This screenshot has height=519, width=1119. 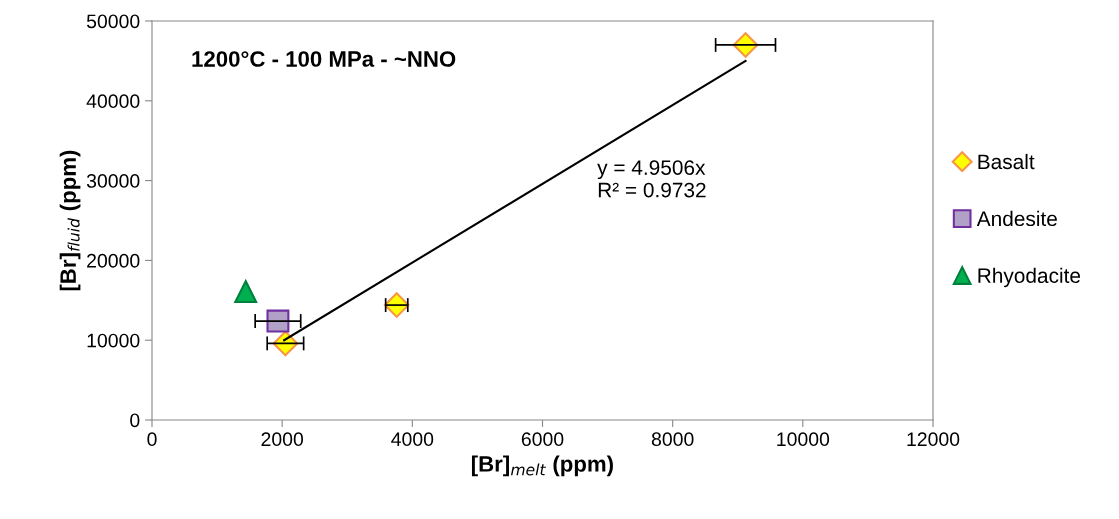 I want to click on y-tick-label: 0, so click(x=135, y=420).